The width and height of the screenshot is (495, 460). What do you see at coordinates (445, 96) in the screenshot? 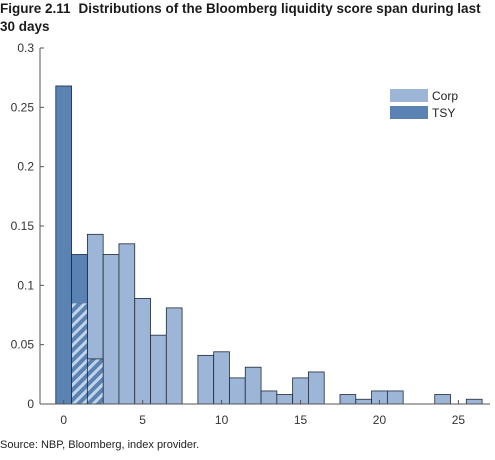
I see `legend-label-corp: Corp` at bounding box center [445, 96].